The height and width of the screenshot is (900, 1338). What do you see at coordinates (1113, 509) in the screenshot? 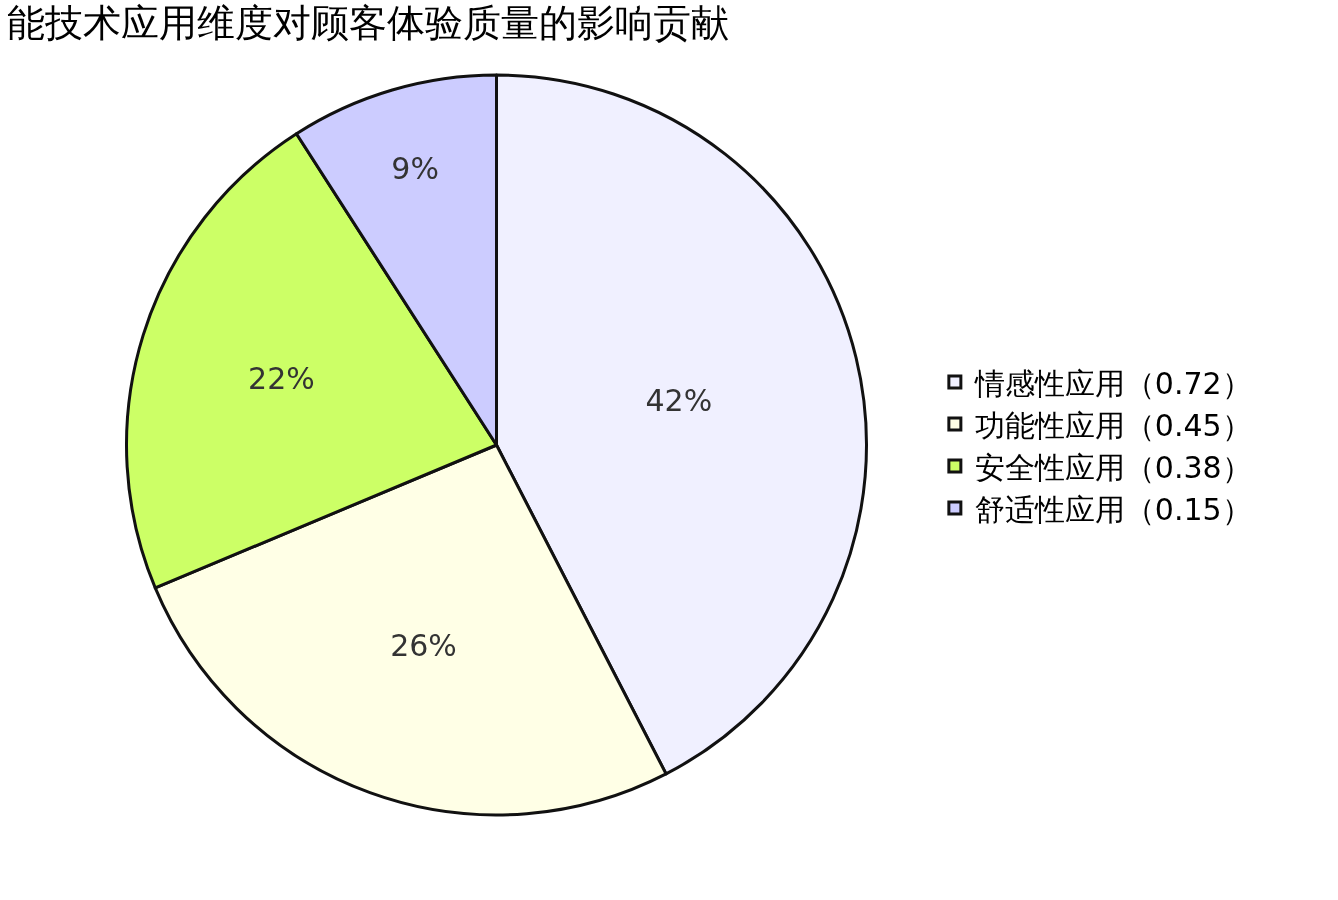
I see `legend-label: 舒适性应用（0.15）` at bounding box center [1113, 509].